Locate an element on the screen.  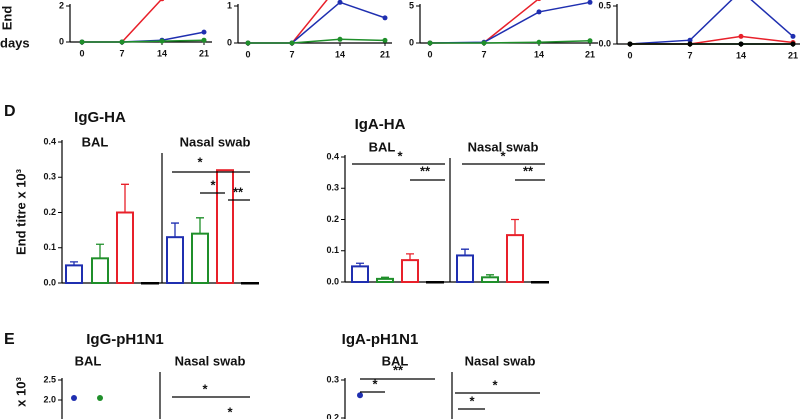
y-tick-label: 2.0 is located at coordinates (49, 399).